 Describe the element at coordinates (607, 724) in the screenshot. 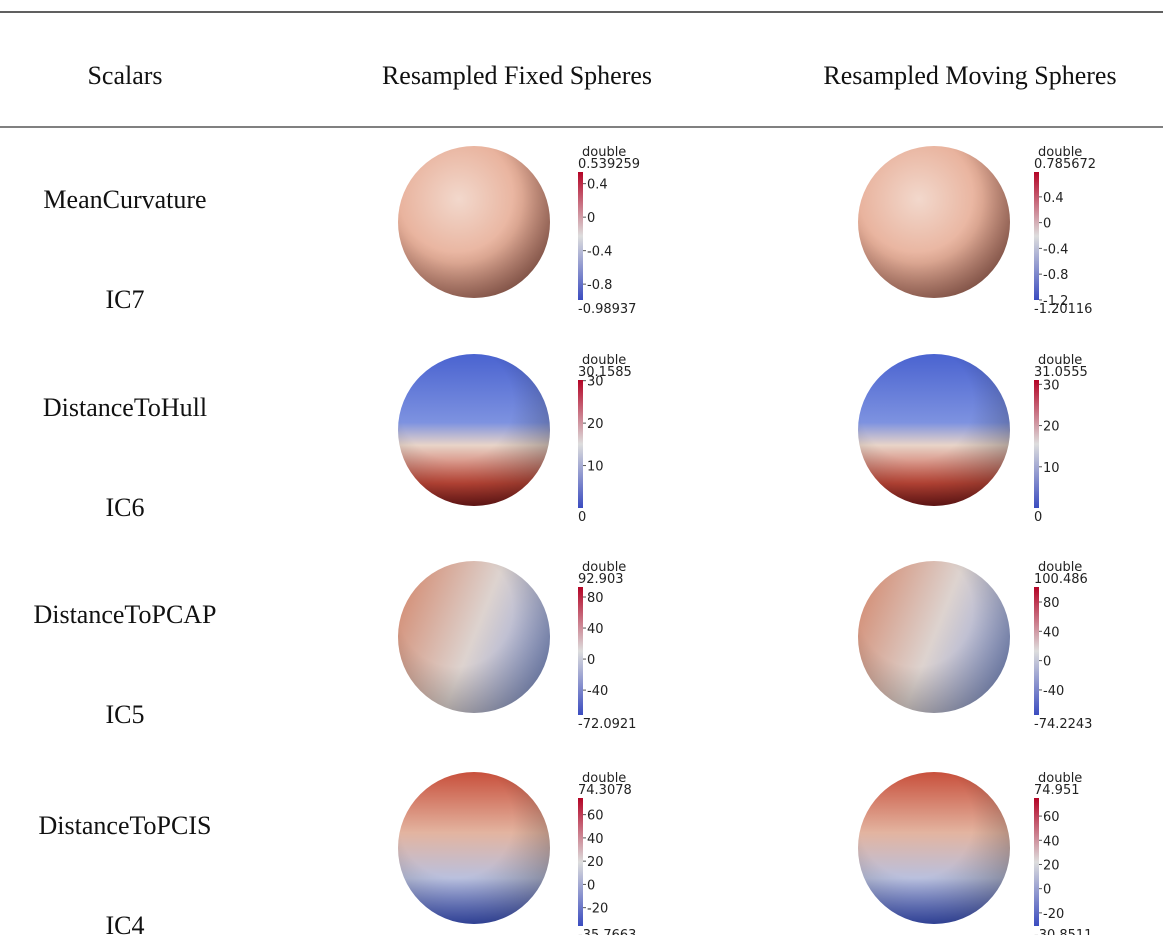

I see `colorbar-min: -72.0921` at that location.